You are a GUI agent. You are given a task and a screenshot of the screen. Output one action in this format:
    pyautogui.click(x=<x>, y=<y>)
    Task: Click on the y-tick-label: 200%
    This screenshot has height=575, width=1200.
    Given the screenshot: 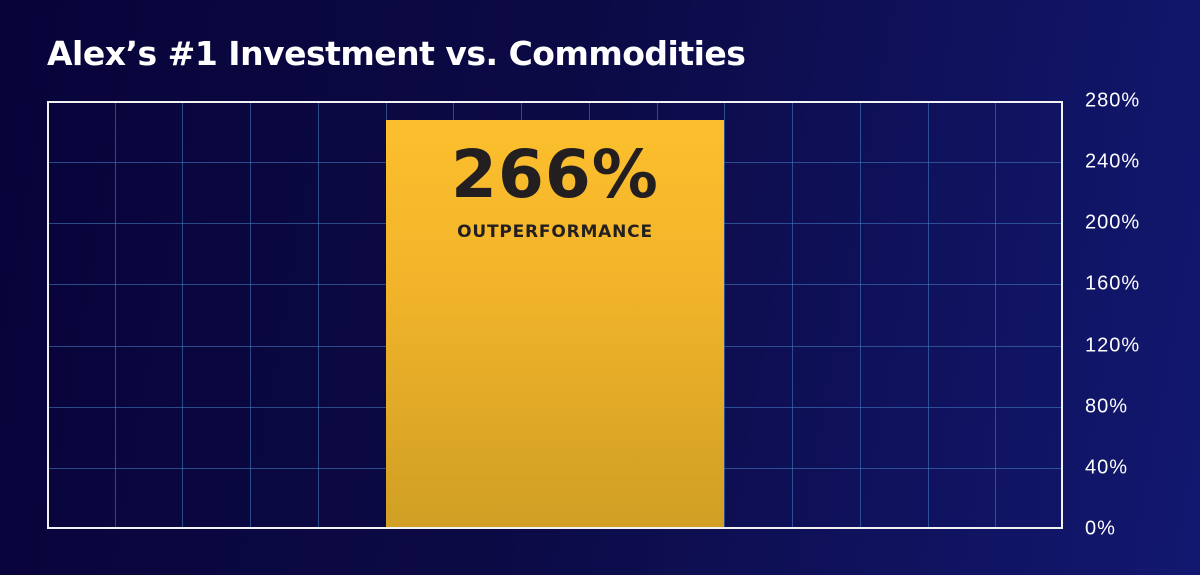 What is the action you would take?
    pyautogui.click(x=1113, y=222)
    